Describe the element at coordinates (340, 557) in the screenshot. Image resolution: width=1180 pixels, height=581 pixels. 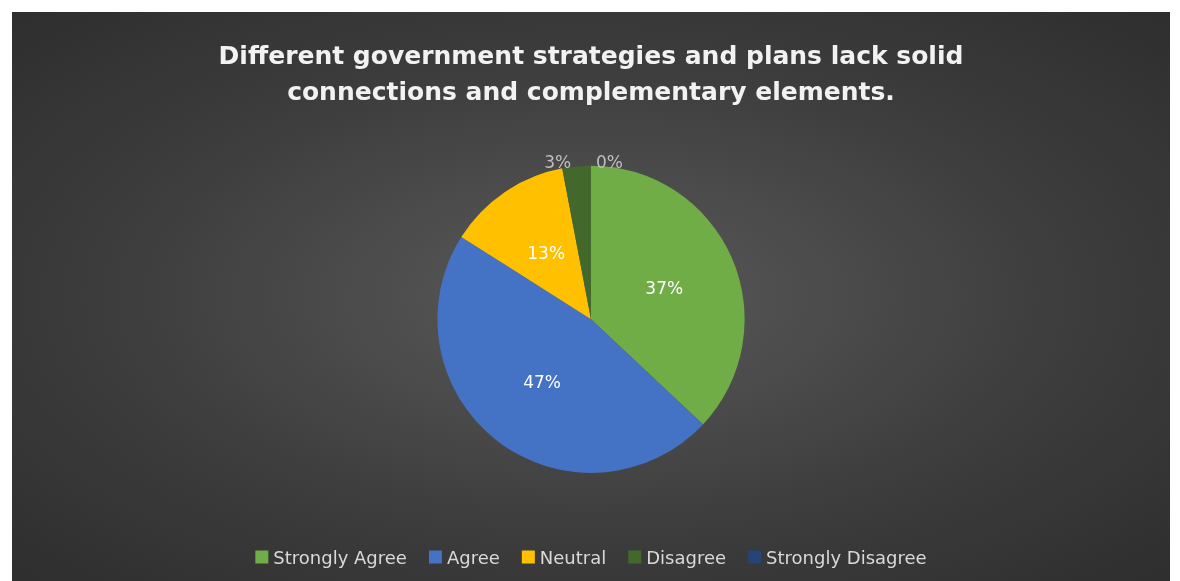
I see `legend-label: Strongly Agree` at that location.